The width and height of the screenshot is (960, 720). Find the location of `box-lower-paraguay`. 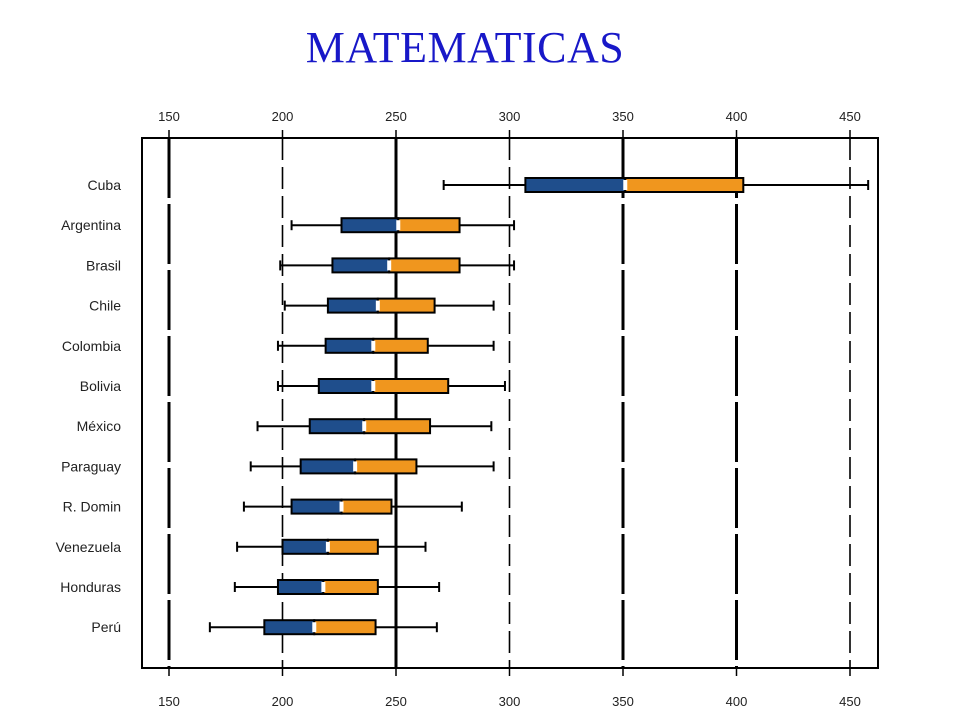

box-lower-paraguay is located at coordinates (328, 466).